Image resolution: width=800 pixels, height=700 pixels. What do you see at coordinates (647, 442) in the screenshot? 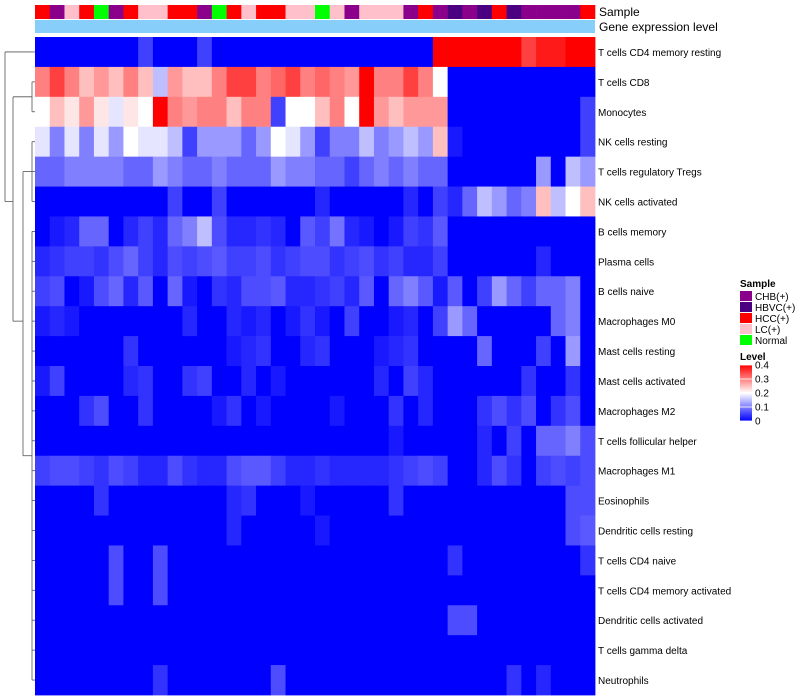
I see `row-label: T cells follicular helper` at bounding box center [647, 442].